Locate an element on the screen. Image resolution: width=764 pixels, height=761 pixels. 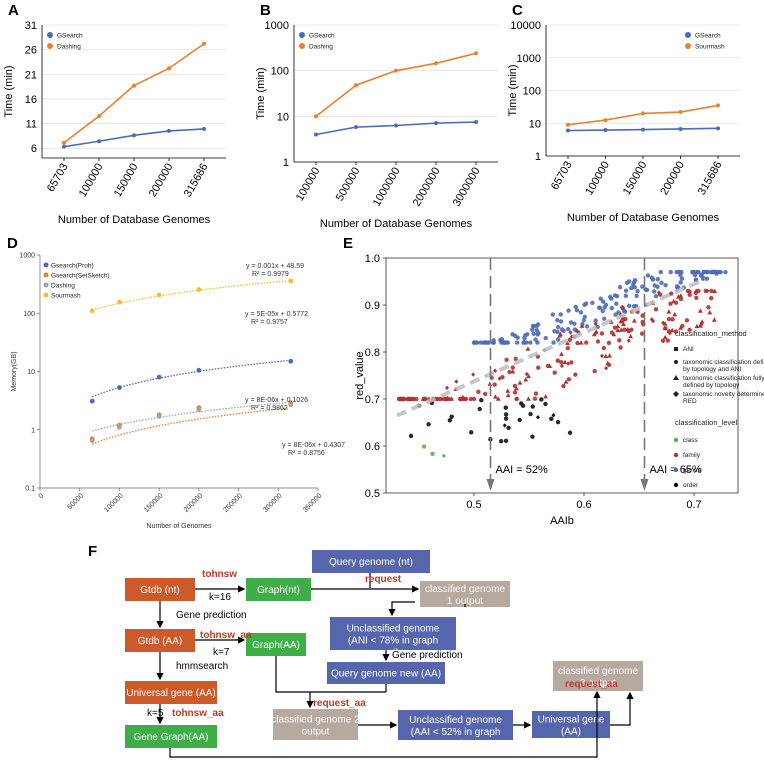
y-tick-label: 21 is located at coordinates (31, 75).